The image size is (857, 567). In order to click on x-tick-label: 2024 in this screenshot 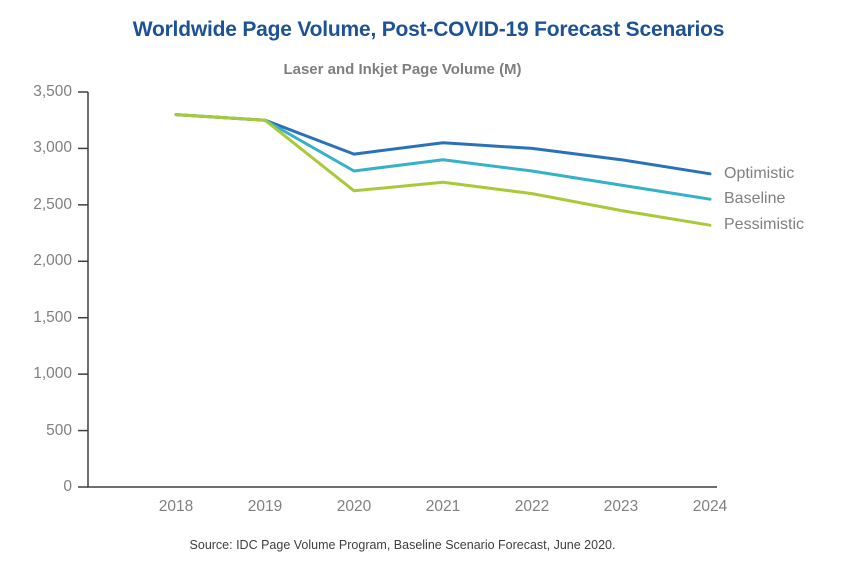, I will do `click(710, 506)`.